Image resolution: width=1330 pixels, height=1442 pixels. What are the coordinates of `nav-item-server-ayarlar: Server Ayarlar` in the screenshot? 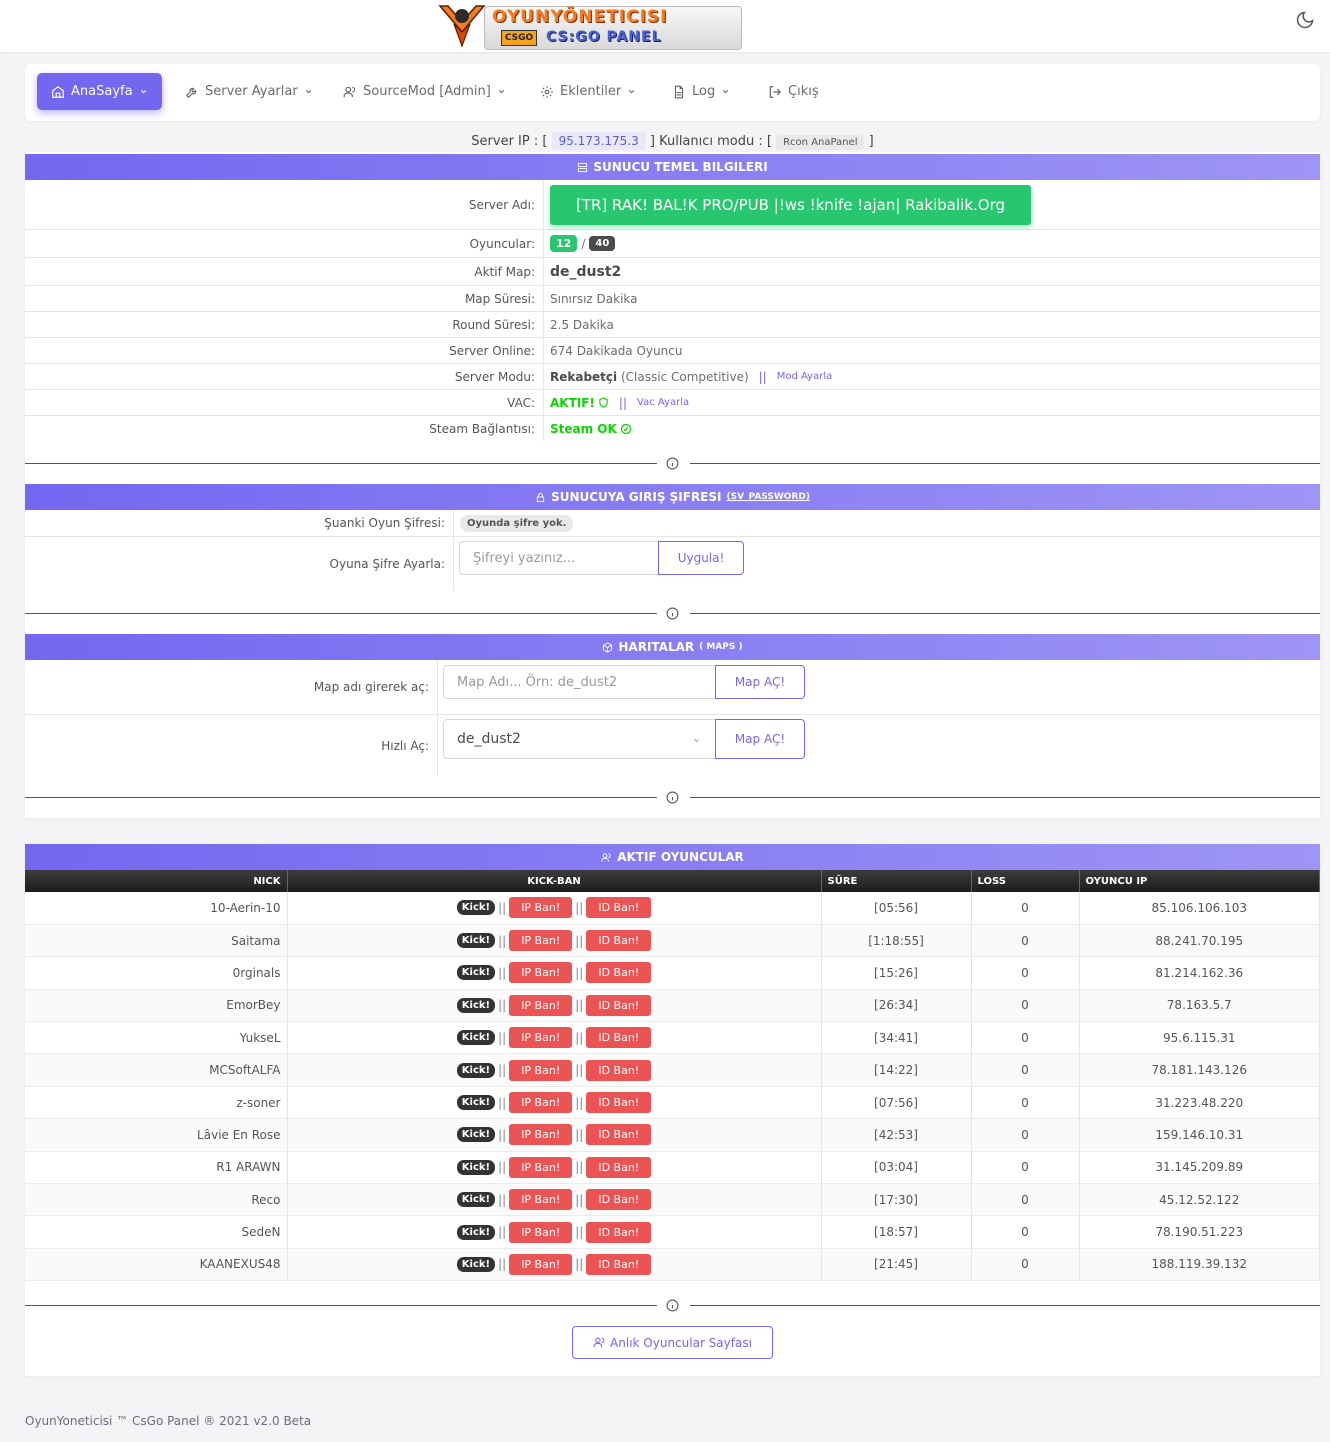 It's located at (249, 91).